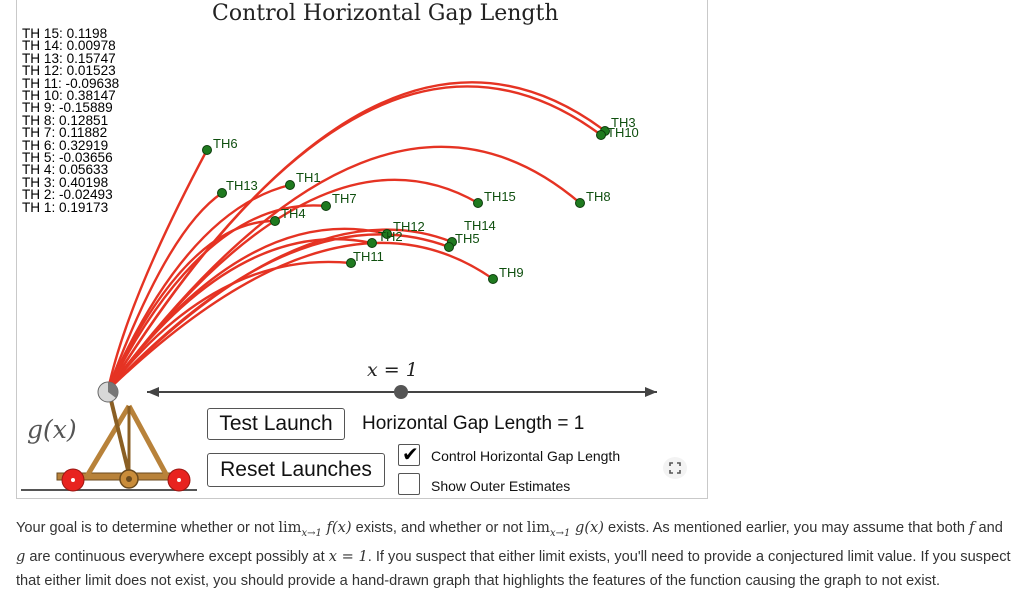 Image resolution: width=1024 pixels, height=604 pixels. Describe the element at coordinates (473, 423) in the screenshot. I see `horizontal-gap-length-text: Horizontal Gap Length = 1` at that location.